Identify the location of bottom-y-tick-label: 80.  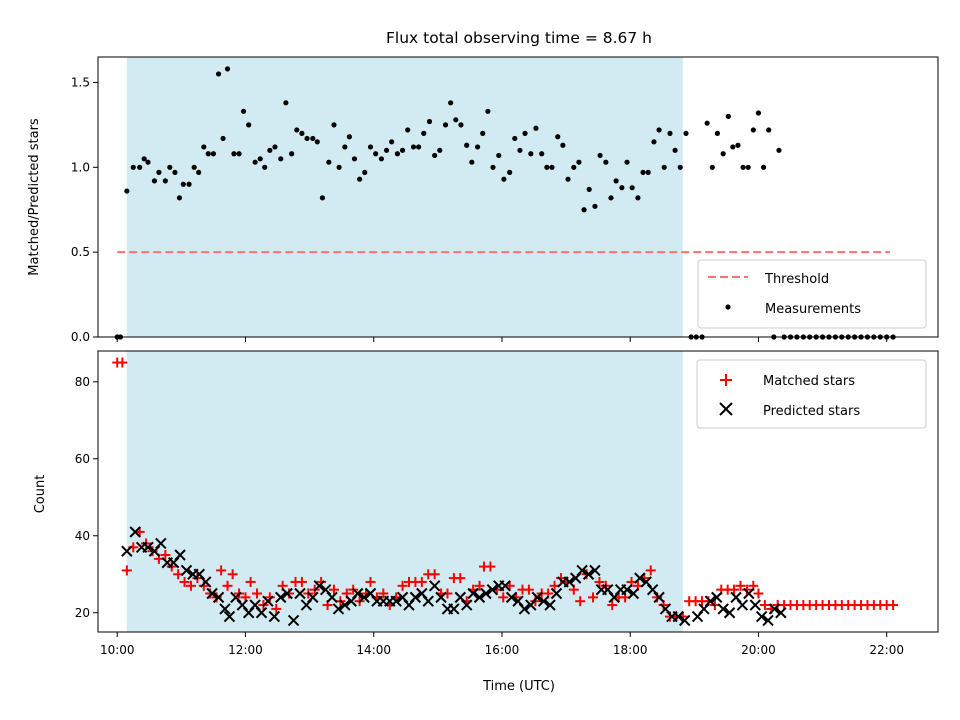
(82, 382).